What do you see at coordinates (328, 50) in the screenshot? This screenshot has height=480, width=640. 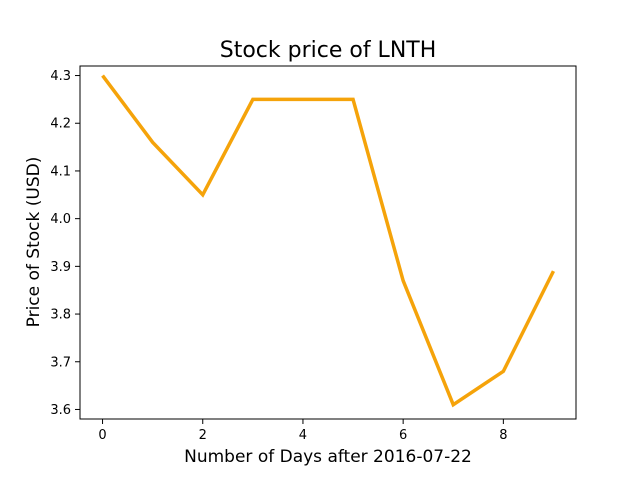 I see `chart-title: Stock price of LNTH` at bounding box center [328, 50].